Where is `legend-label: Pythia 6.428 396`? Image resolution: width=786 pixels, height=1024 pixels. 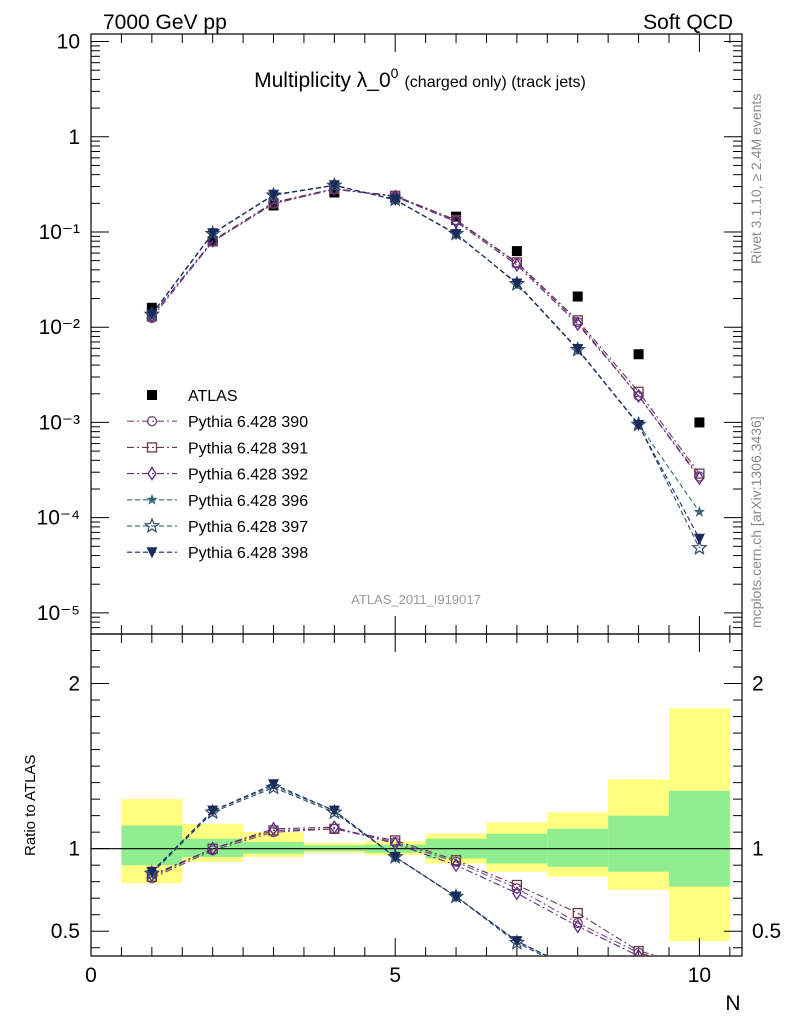 legend-label: Pythia 6.428 396 is located at coordinates (248, 501).